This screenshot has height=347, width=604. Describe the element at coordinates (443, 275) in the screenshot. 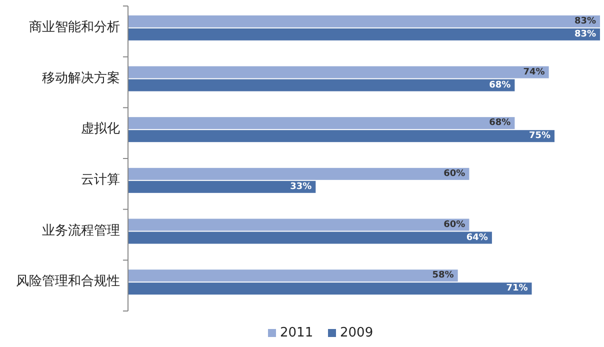

I see `data-label: 58%` at that location.